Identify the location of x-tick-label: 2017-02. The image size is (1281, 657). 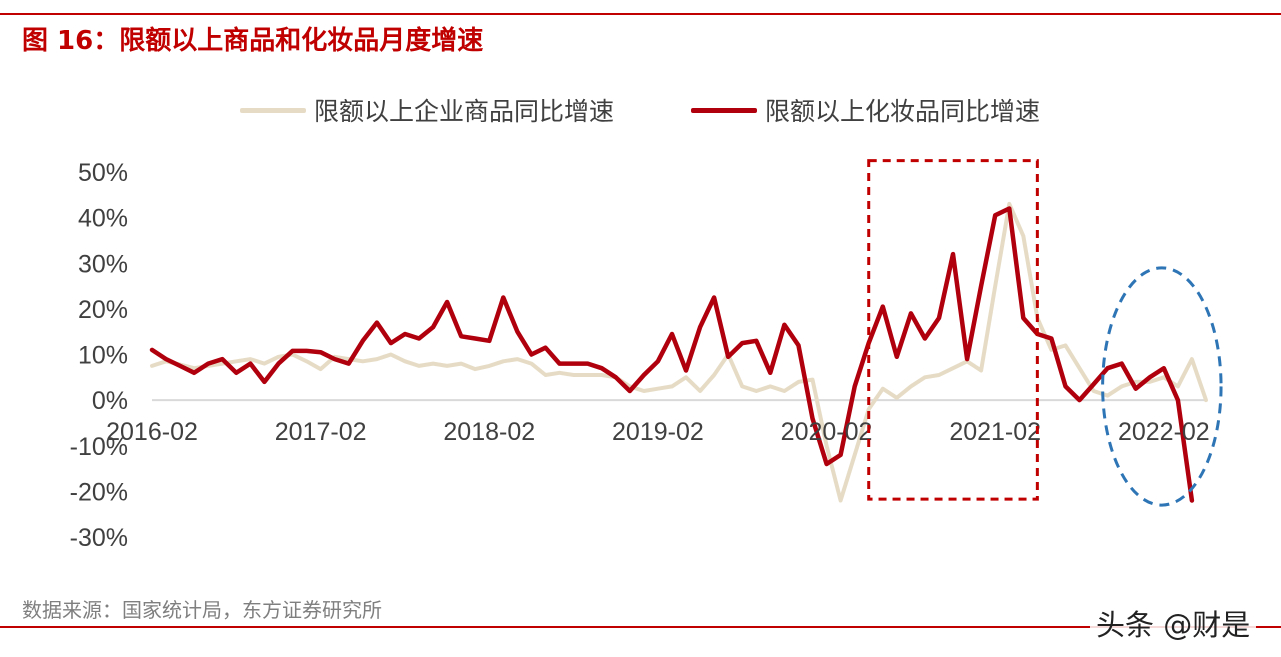
(321, 432).